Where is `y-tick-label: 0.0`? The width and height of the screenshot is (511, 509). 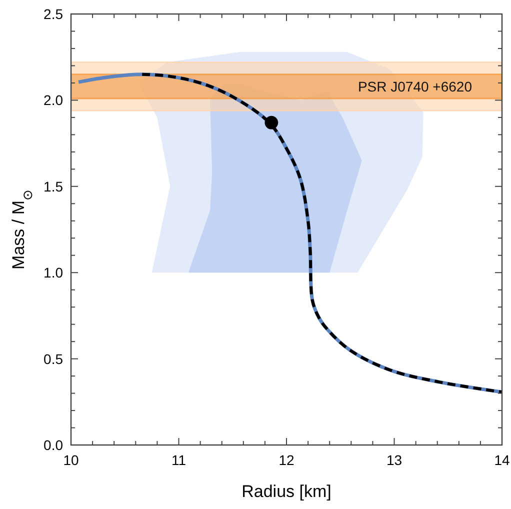
y-tick-label: 0.0 is located at coordinates (54, 445).